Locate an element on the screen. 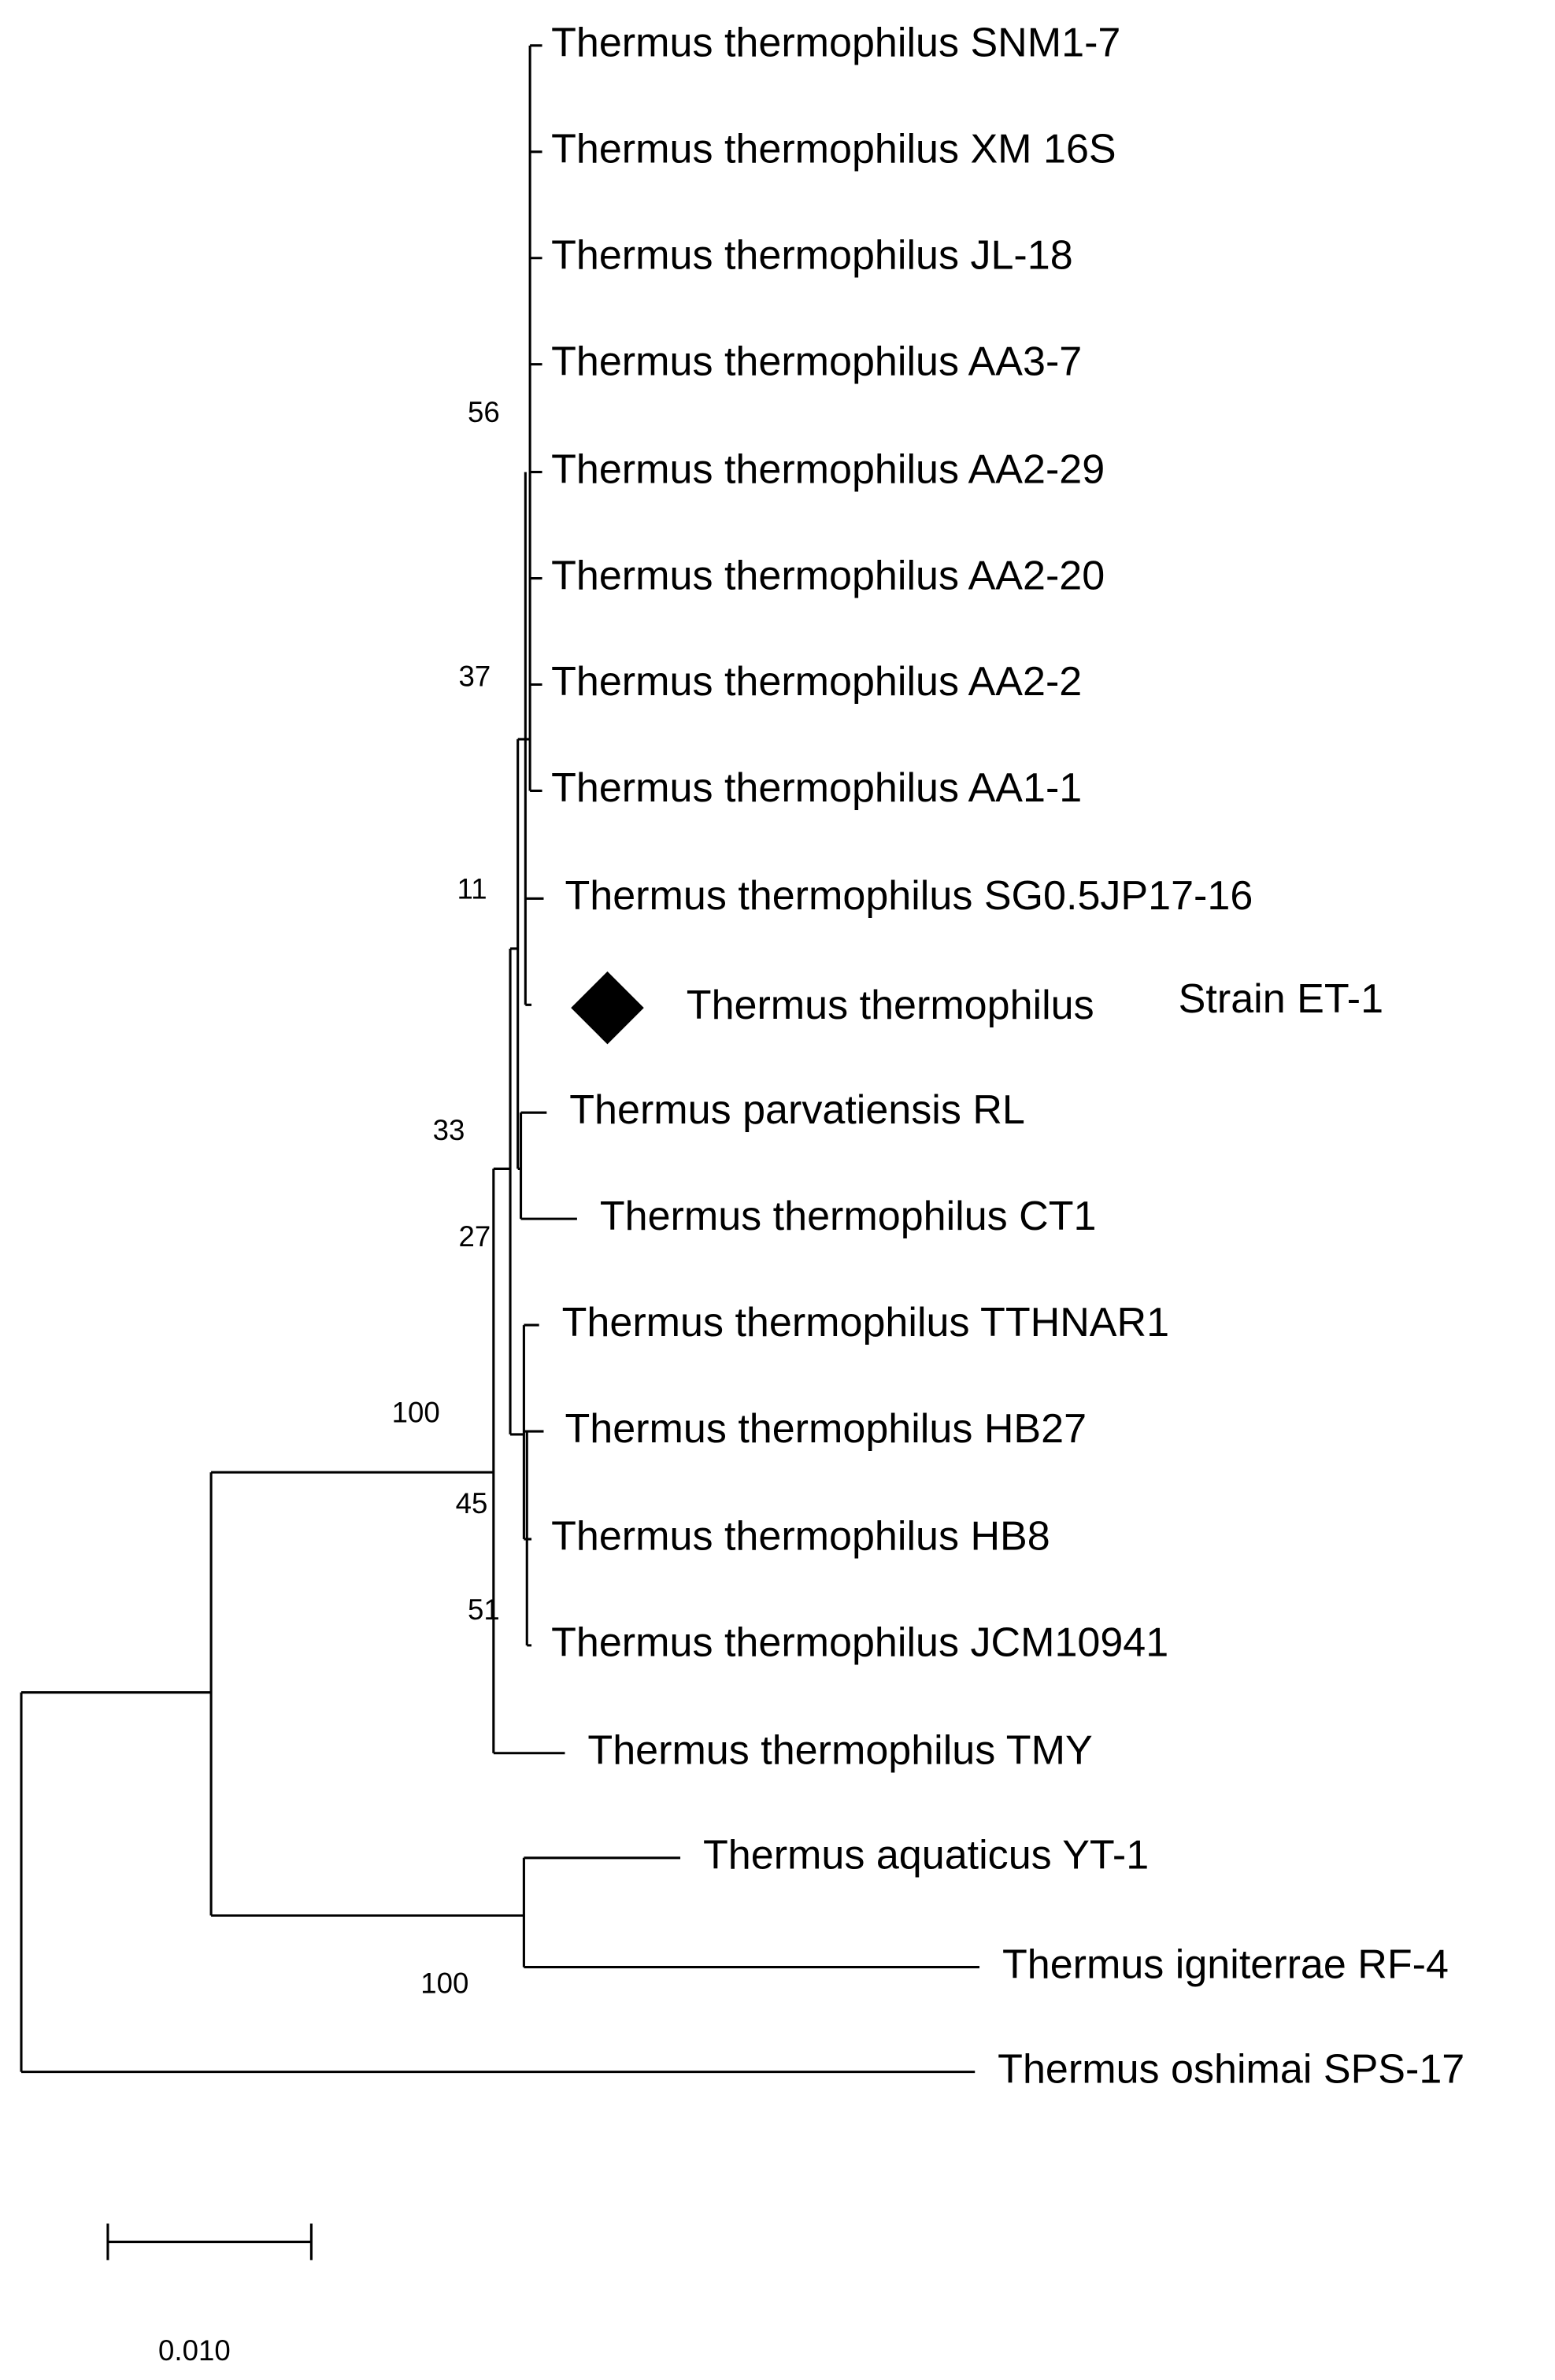 The image size is (1555, 2380). leaf-label: Thermus thermophilus AA2-2 is located at coordinates (816, 682).